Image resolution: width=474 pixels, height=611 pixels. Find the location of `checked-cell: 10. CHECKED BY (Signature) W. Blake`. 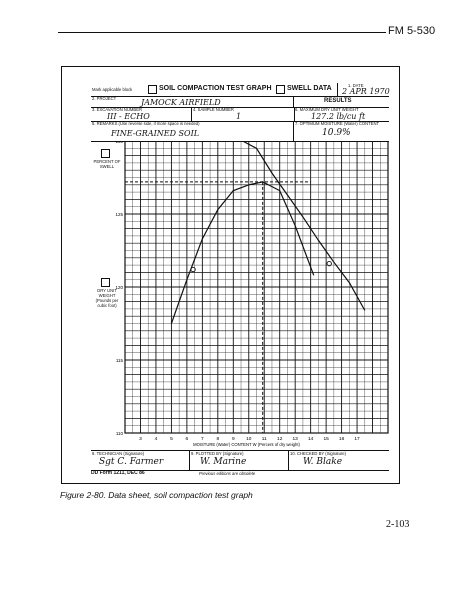

checked-cell: 10. CHECKED BY (Signature) W. Blake is located at coordinates (339, 460).